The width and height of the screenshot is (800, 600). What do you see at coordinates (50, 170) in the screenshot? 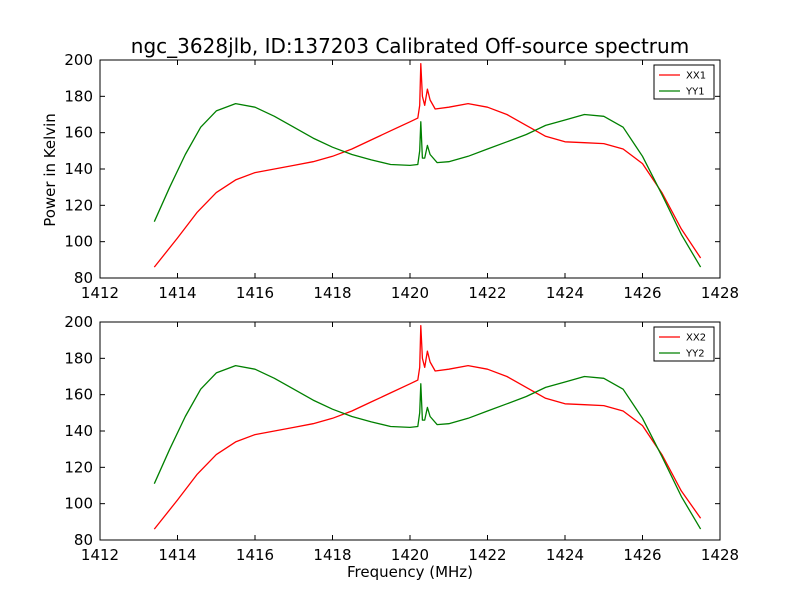
I see `y-axis-label: Power in Kelvin` at bounding box center [50, 170].